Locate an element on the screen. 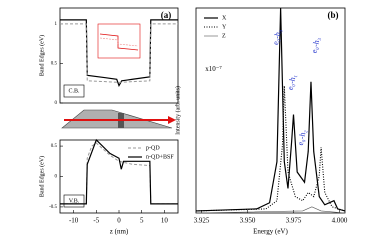  x-axis-label: z (nm) is located at coordinates (119, 232).